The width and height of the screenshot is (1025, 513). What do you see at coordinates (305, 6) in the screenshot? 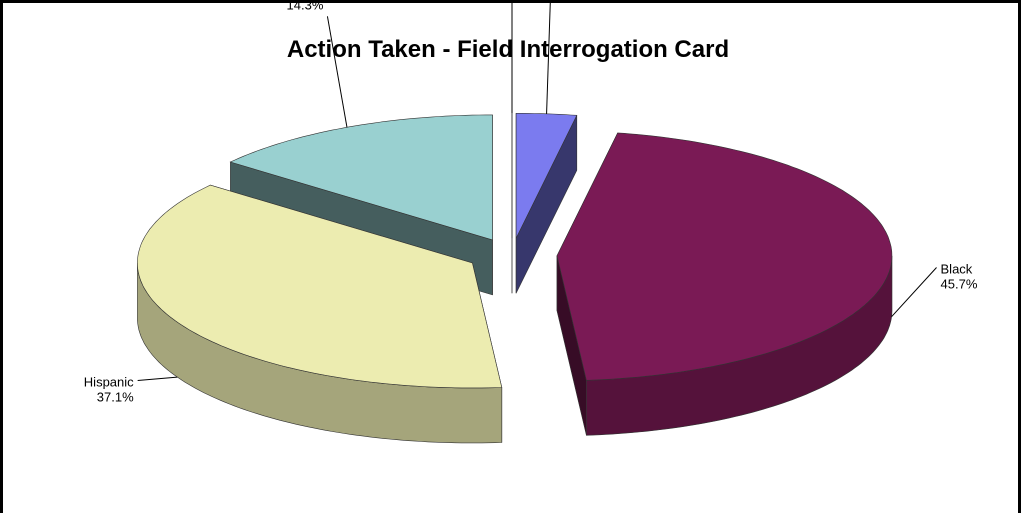
I see `slice-value-label: 14.3%` at bounding box center [305, 6].